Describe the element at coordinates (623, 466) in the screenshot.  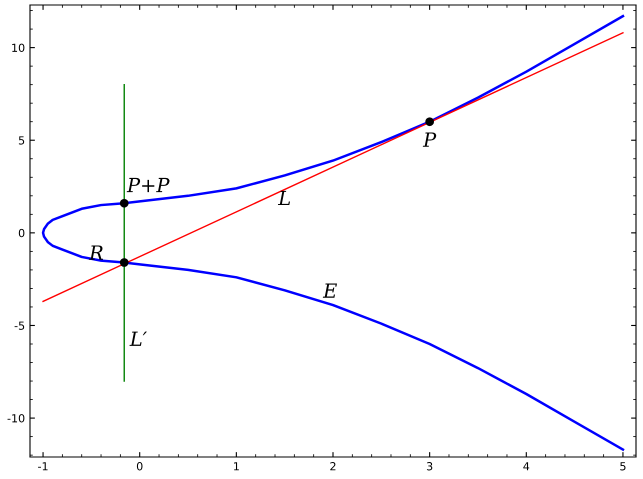
I see `x-tick-label: 5` at that location.